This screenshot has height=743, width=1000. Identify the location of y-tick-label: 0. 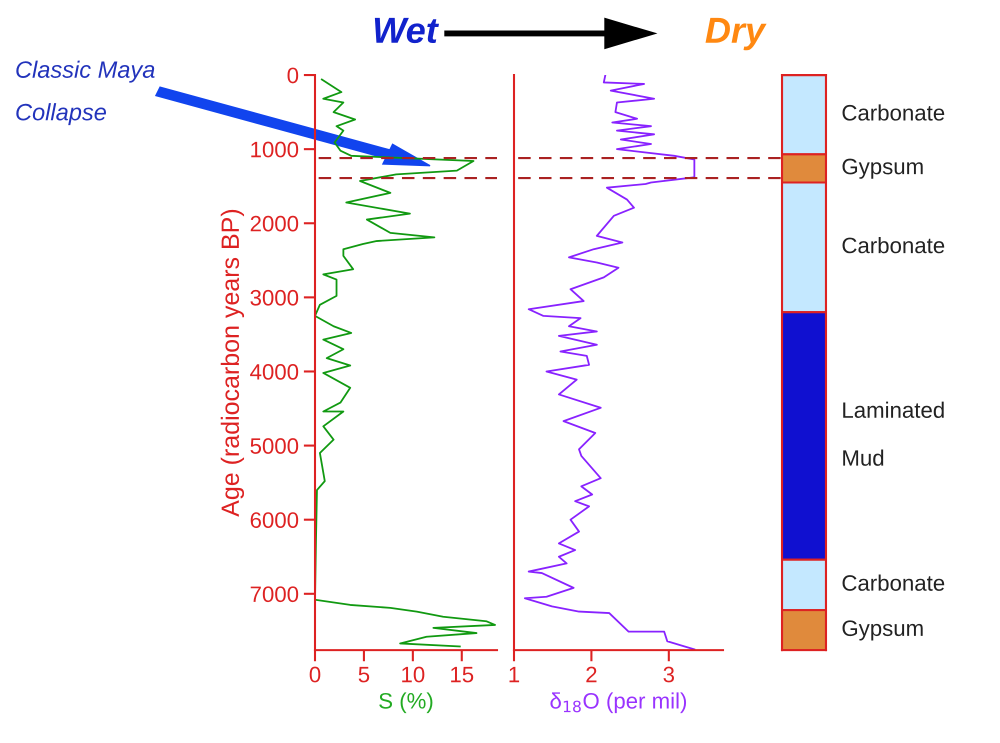
(293, 76).